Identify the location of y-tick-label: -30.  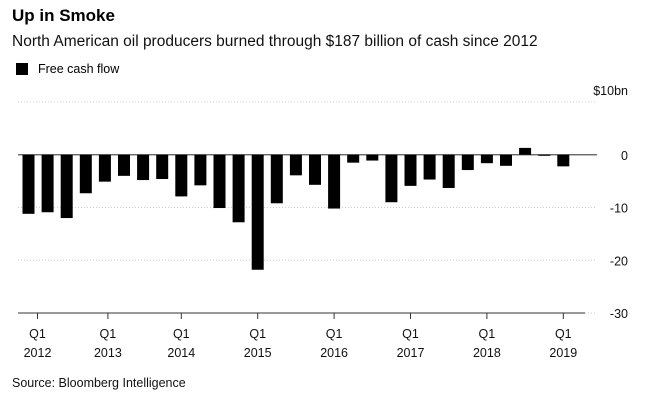
(619, 314).